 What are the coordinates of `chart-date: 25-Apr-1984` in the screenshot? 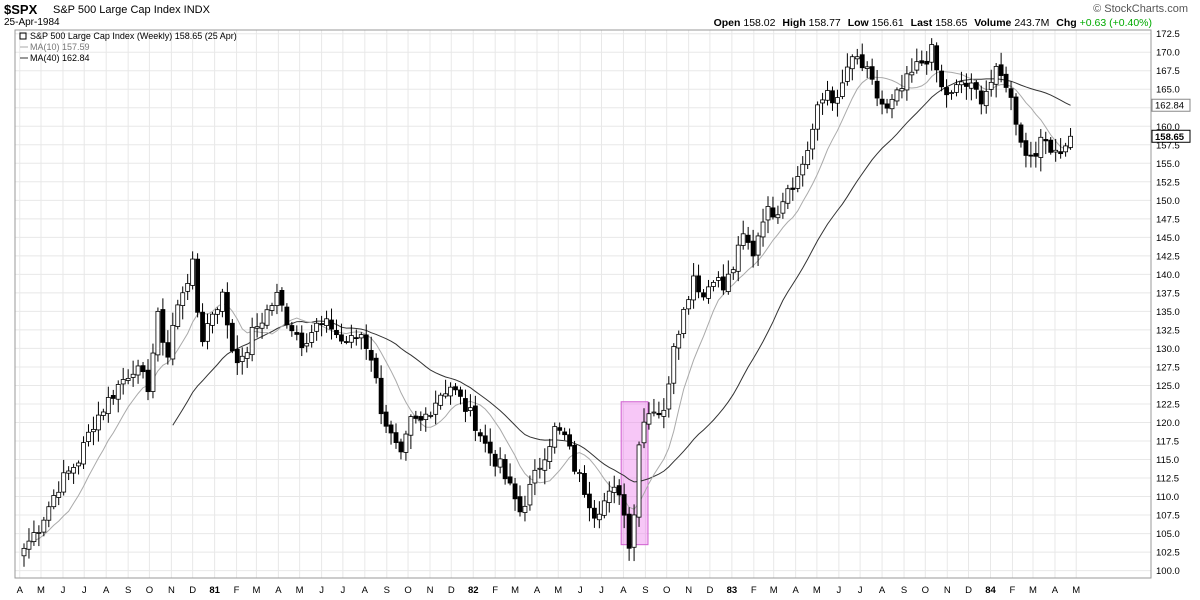 It's located at (32, 22).